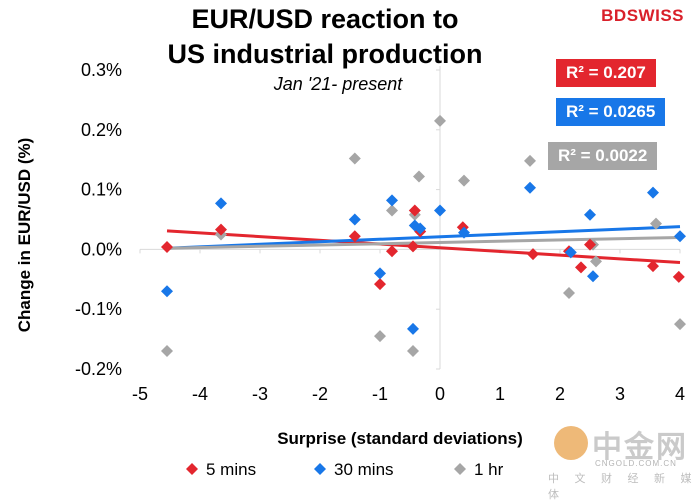  Describe the element at coordinates (642, 15) in the screenshot. I see `brand-logo: BDSWISS` at that location.